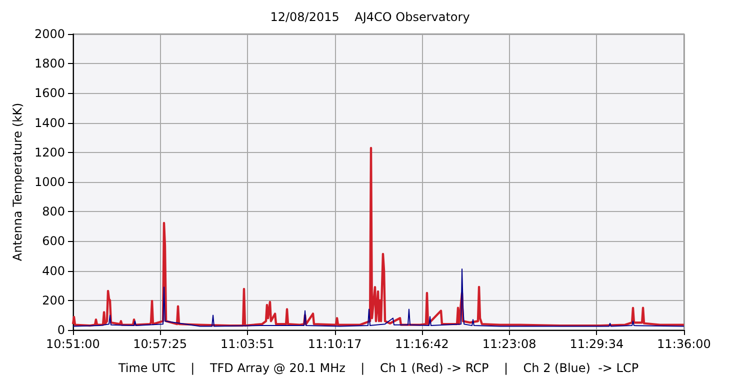 Image resolution: width=740 pixels, height=389 pixels. Describe the element at coordinates (53, 241) in the screenshot. I see `y-tick-label: 600` at that location.